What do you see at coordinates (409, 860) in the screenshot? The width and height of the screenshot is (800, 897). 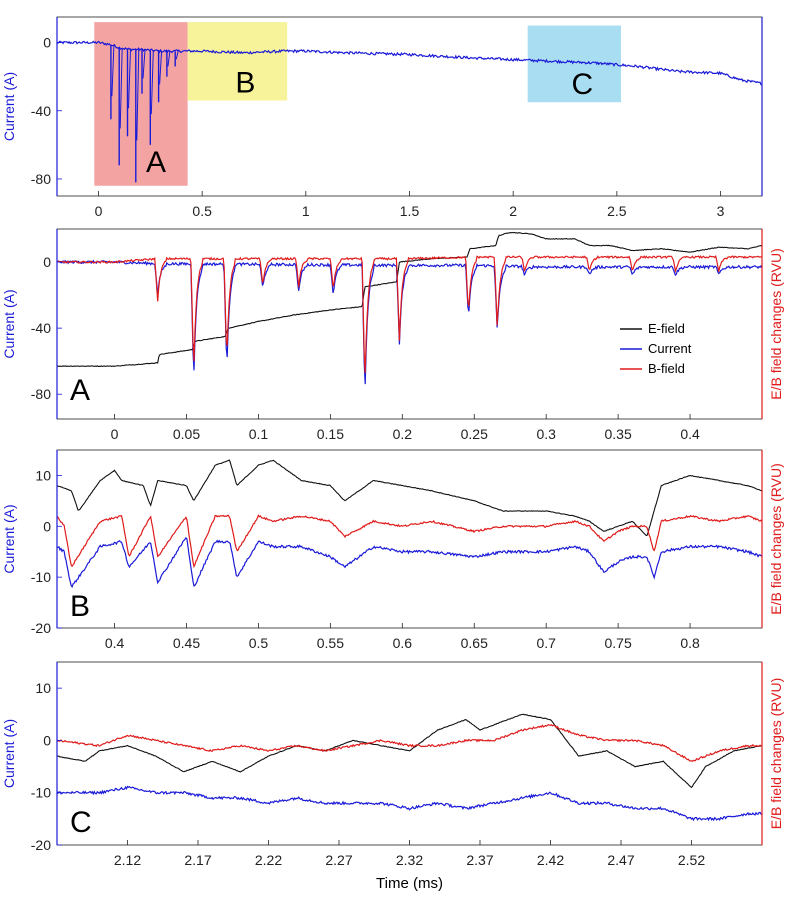 I see `x-tick-label: 2.32` at bounding box center [409, 860].